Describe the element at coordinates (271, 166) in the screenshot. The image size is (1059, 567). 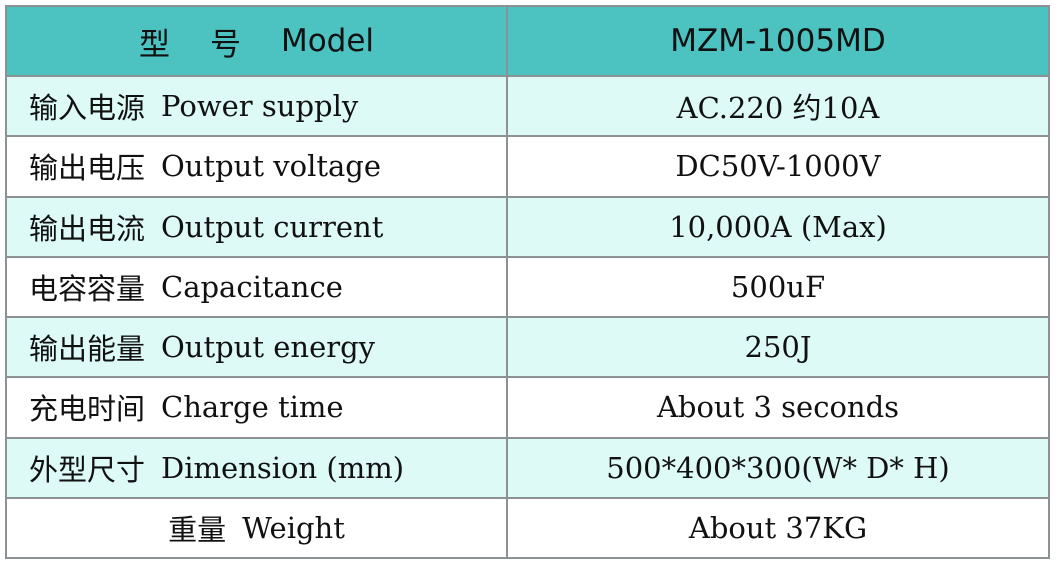
I see `row-label-en: Output voltage` at that location.